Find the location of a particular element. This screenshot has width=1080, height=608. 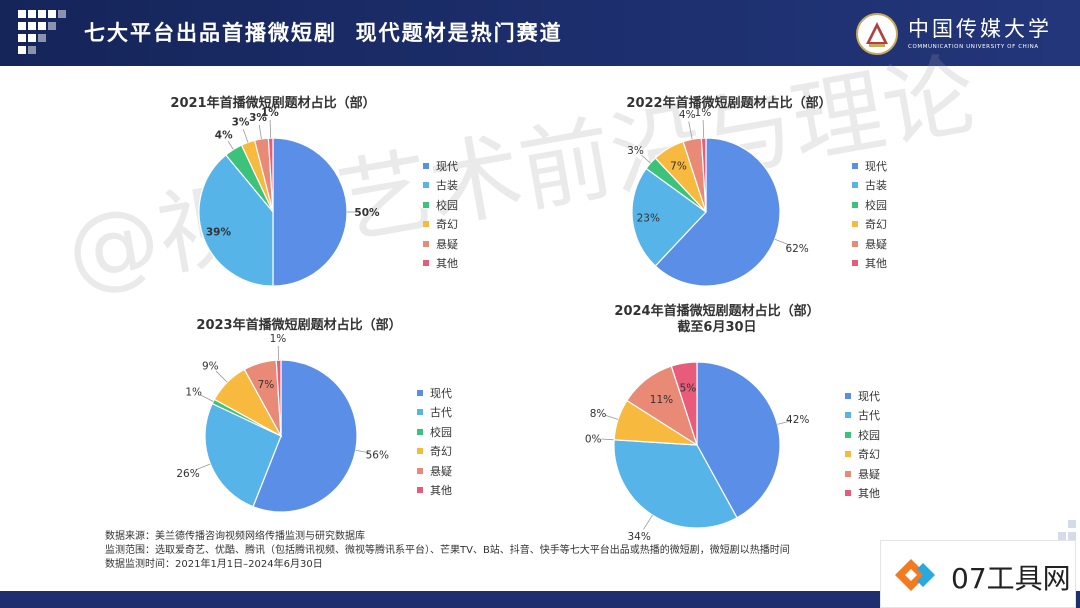

legend-item: 古代 is located at coordinates (434, 413).